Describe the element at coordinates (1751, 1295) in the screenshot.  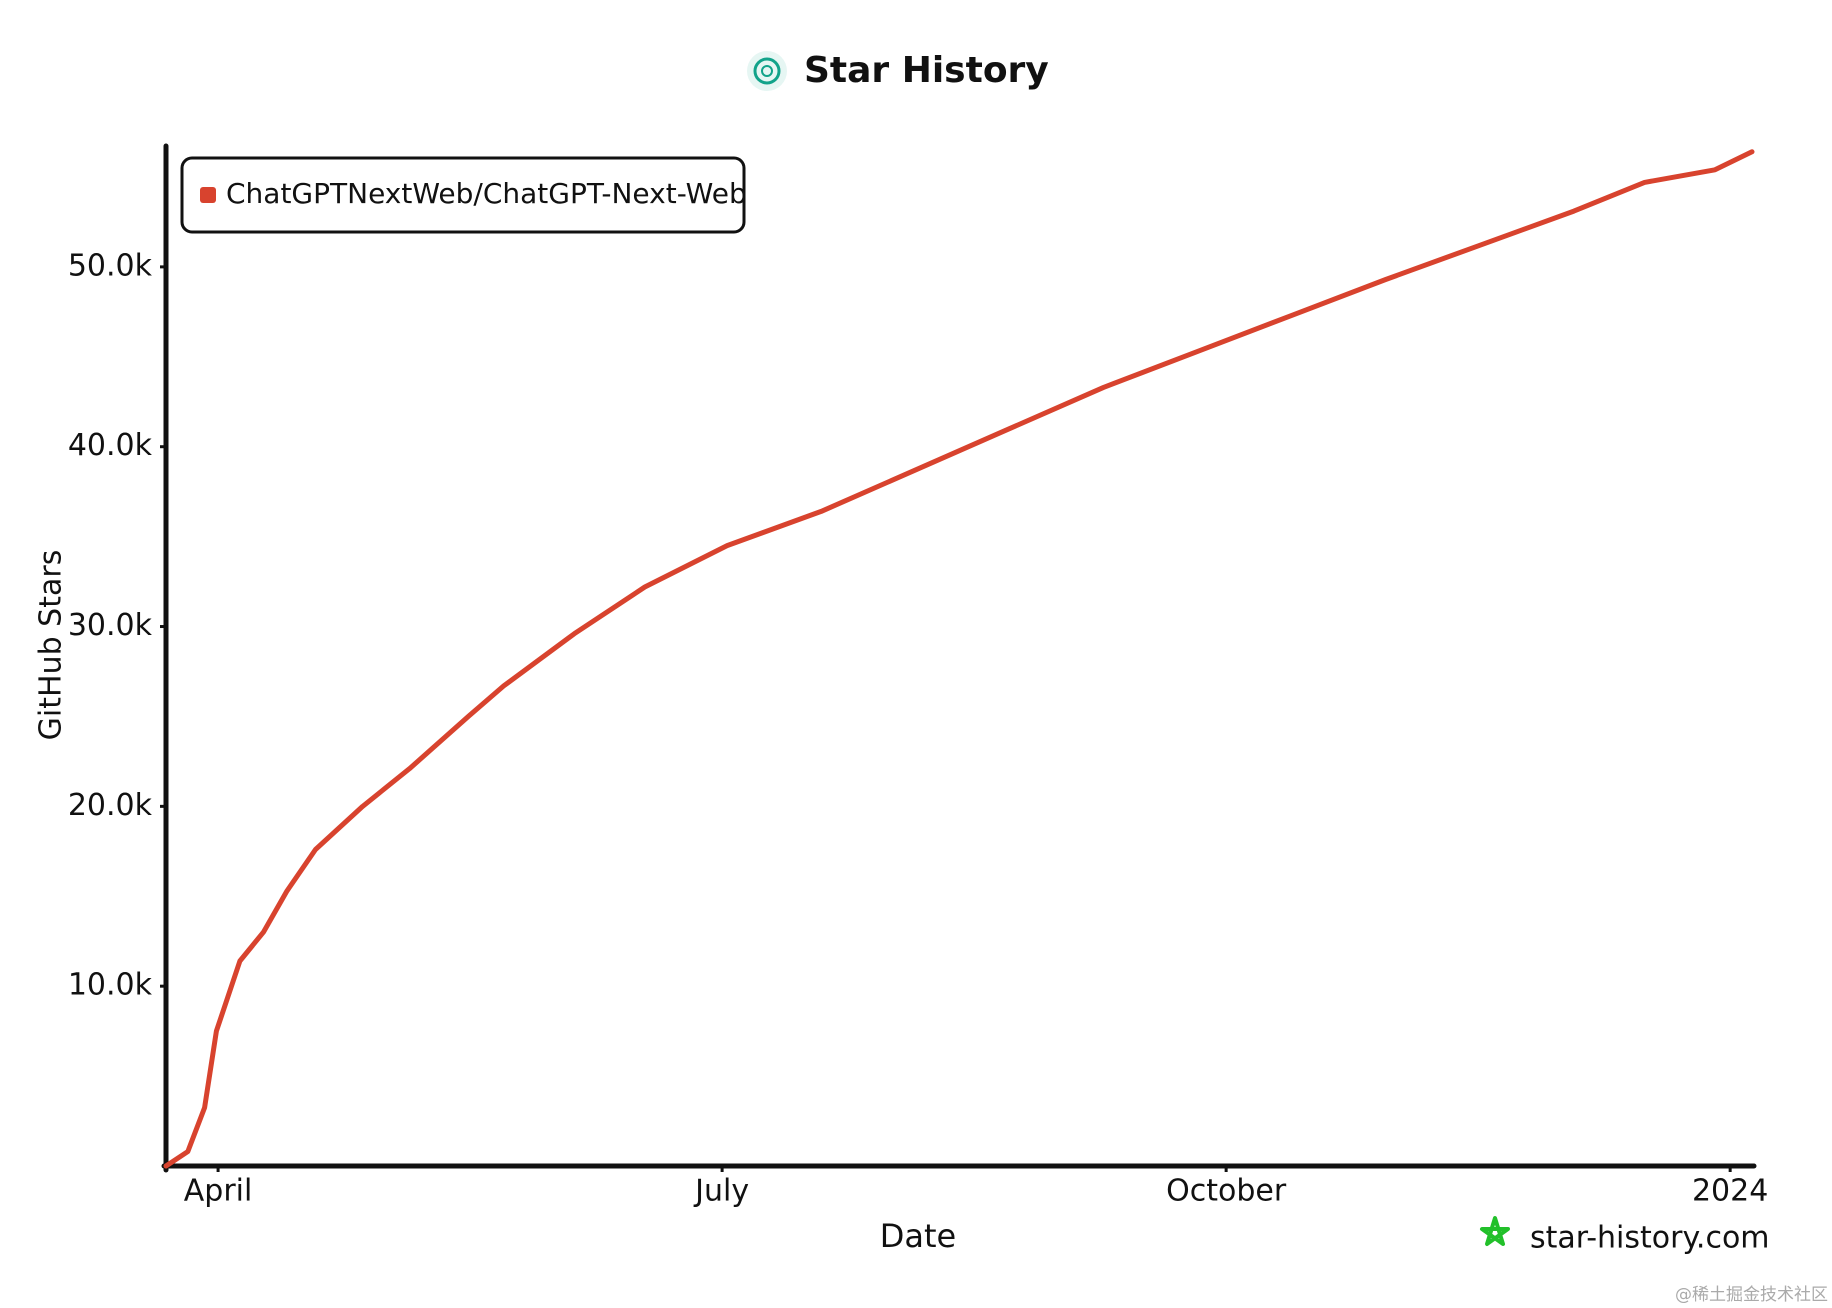
I see `credit: @稀土掘金技术社区` at that location.